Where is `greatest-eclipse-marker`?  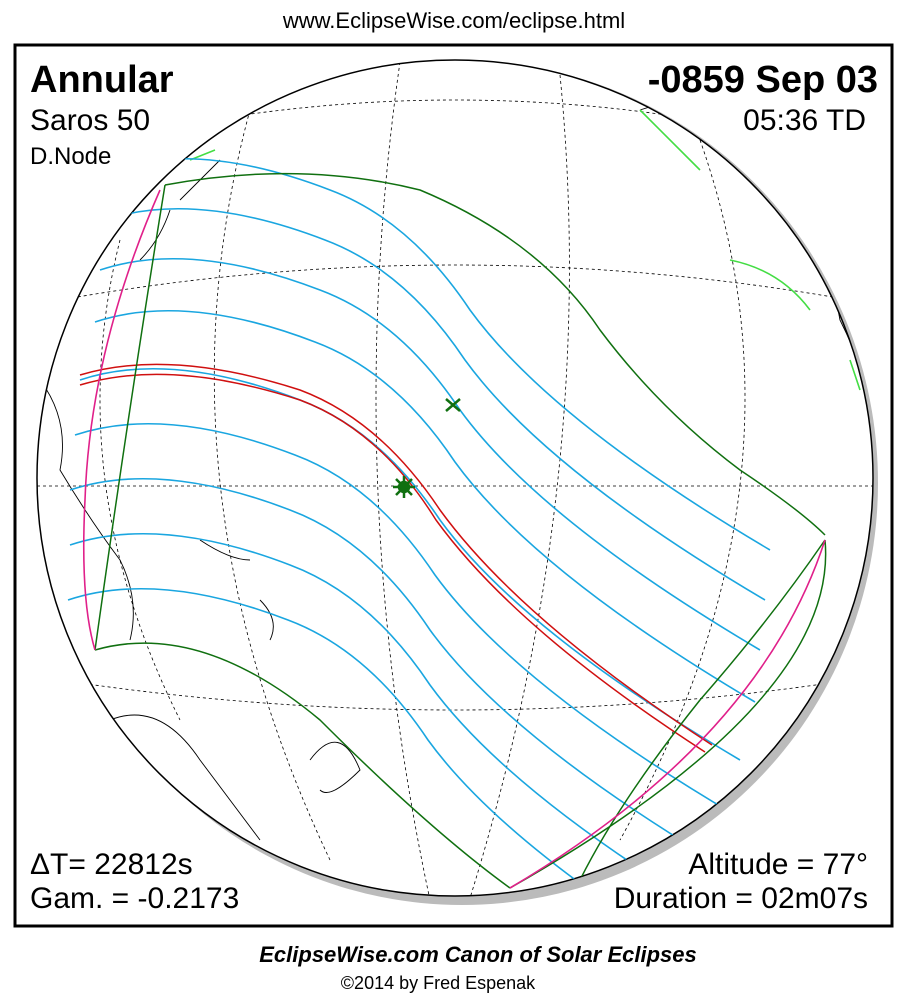 greatest-eclipse-marker is located at coordinates (404, 487).